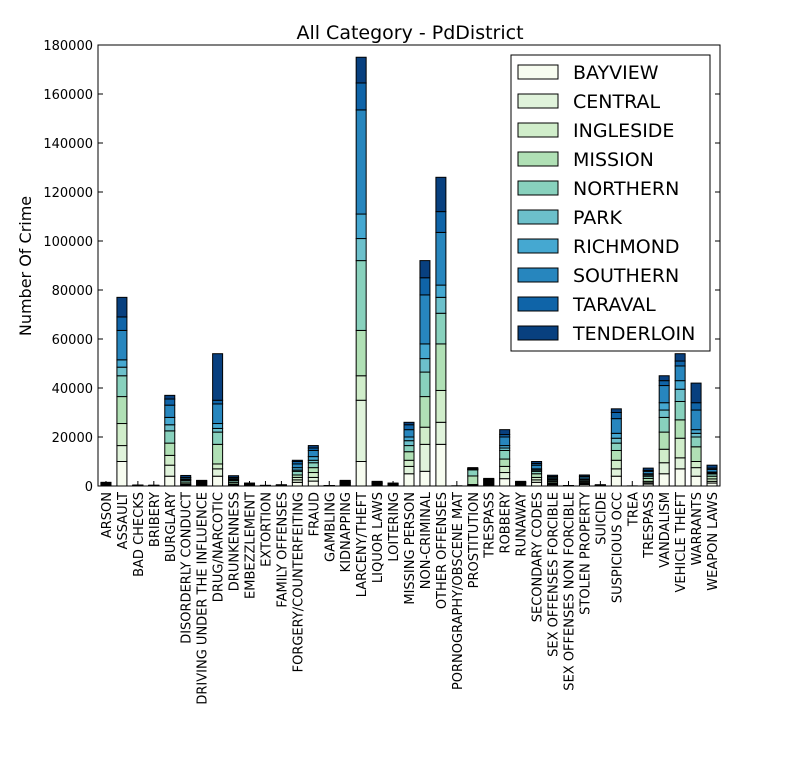  I want to click on x-tick-label: PORNOGRAPHY/OBSCENE MAT, so click(458, 591).